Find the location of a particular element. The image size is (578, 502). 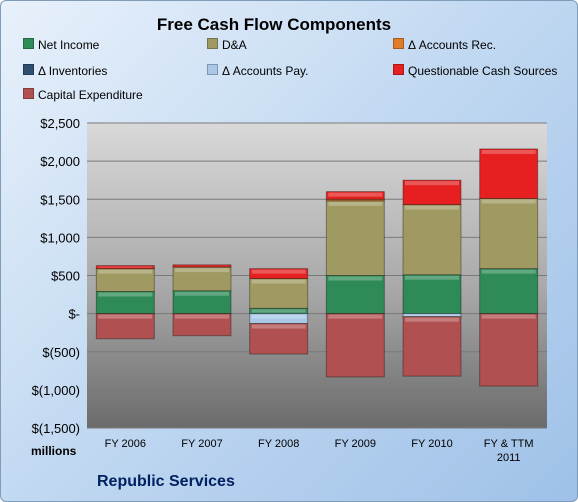

y-tick-label: $(1,500) is located at coordinates (56, 428).